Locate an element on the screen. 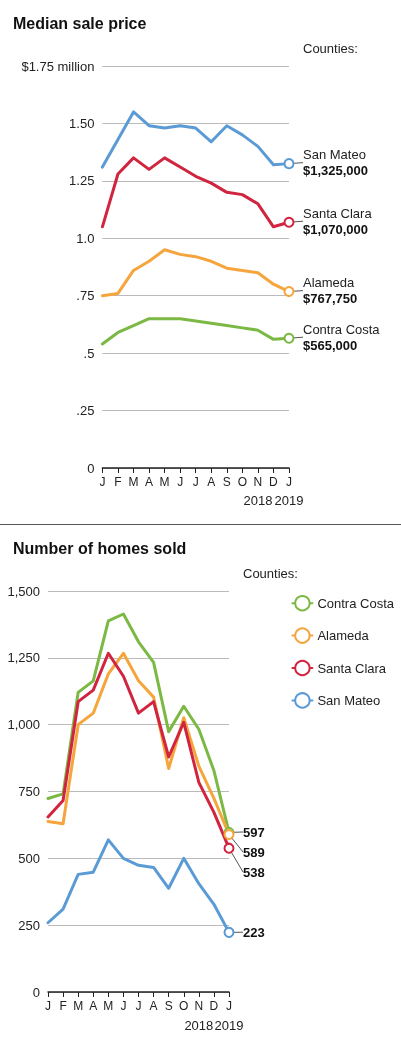 Image resolution: width=401 pixels, height=1049 pixels. text: $1,070,000 is located at coordinates (336, 229).